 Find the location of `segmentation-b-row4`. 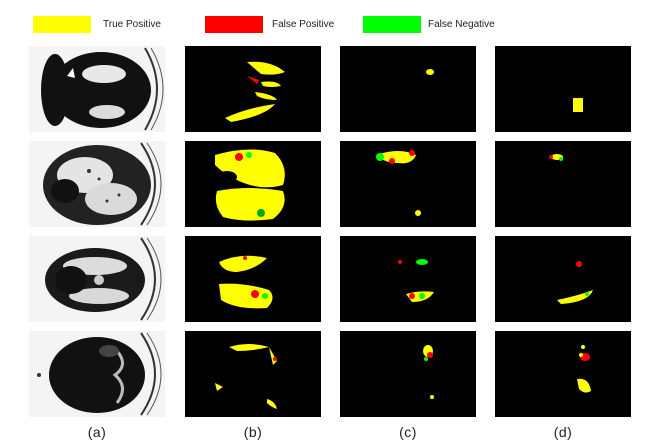

segmentation-b-row4 is located at coordinates (253, 374).